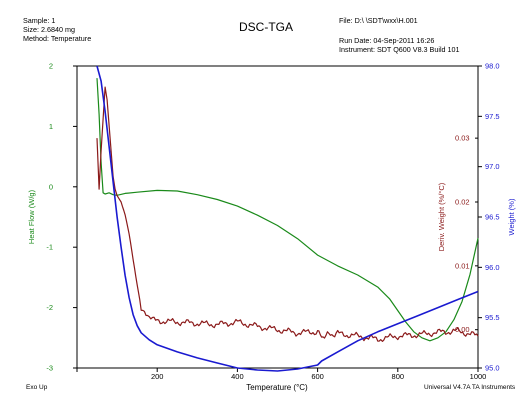  What do you see at coordinates (51, 186) in the screenshot?
I see `heat-flow-tick-label-3: 0` at bounding box center [51, 186].